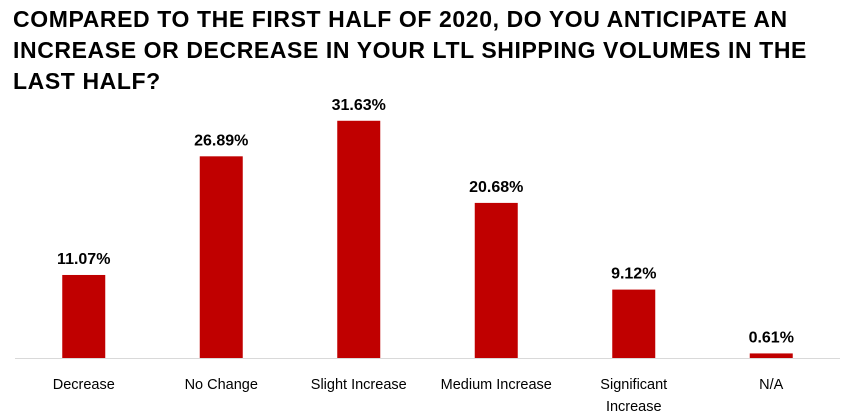 The width and height of the screenshot is (847, 418). What do you see at coordinates (83, 259) in the screenshot?
I see `data-label: 11.07%` at bounding box center [83, 259].